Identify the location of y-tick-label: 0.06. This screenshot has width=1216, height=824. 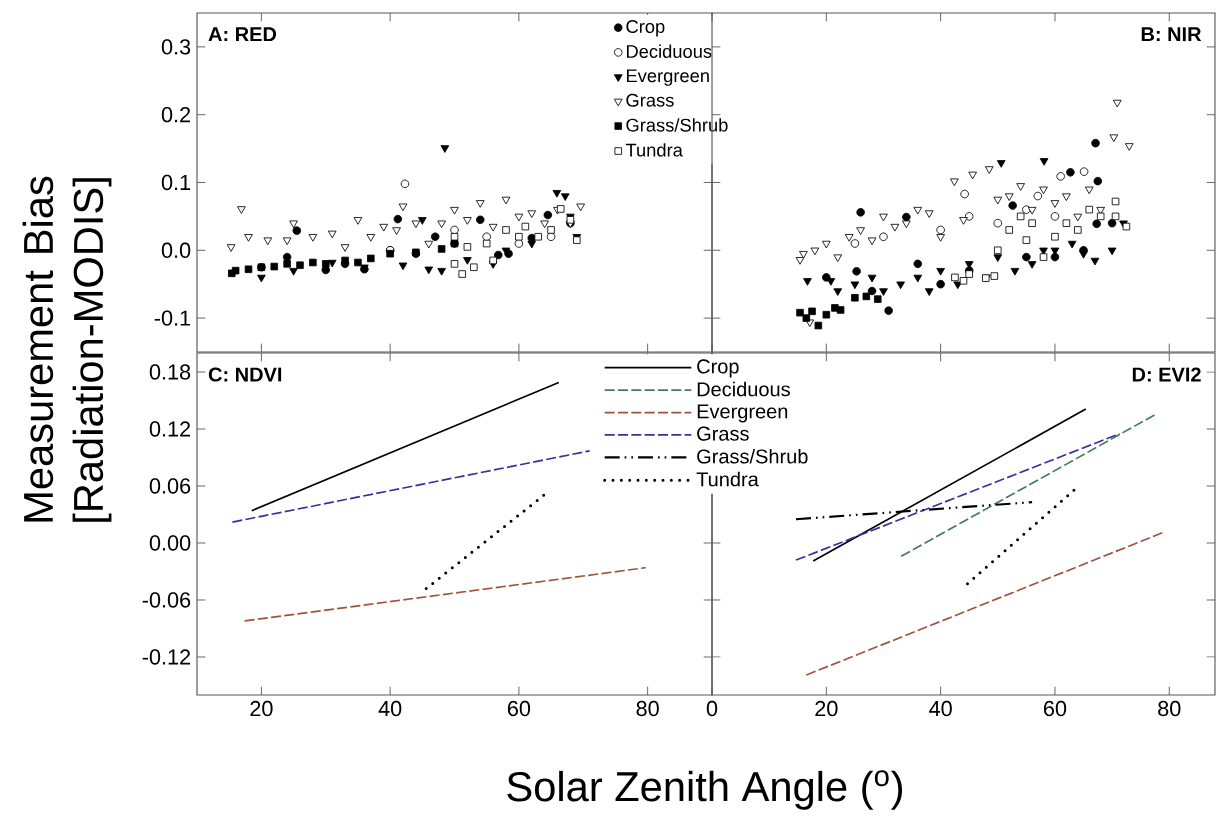
(170, 486).